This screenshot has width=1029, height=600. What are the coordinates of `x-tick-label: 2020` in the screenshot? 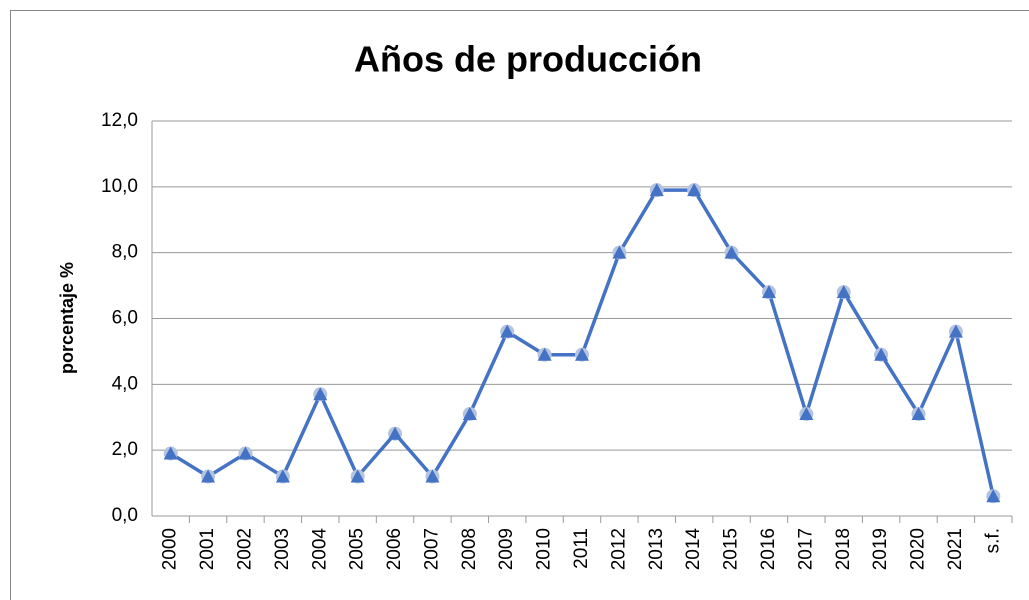 It's located at (918, 549).